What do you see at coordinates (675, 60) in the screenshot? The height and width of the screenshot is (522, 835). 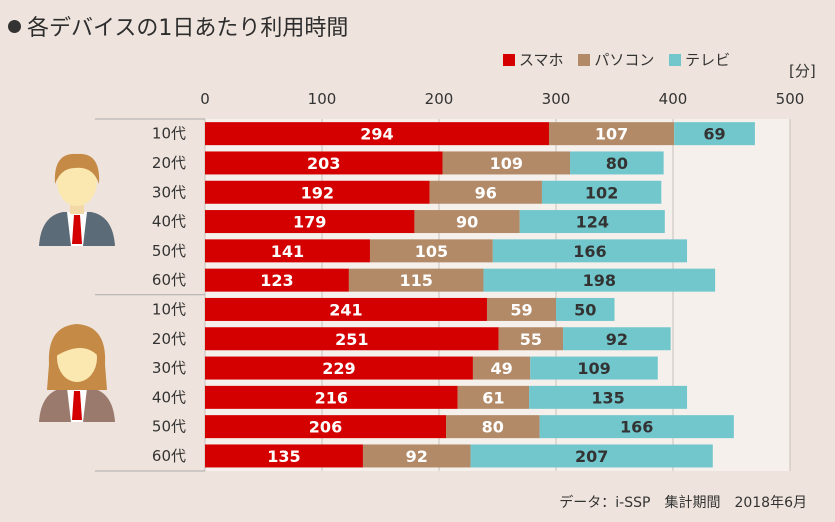 I see `legend-swatch-tv` at bounding box center [675, 60].